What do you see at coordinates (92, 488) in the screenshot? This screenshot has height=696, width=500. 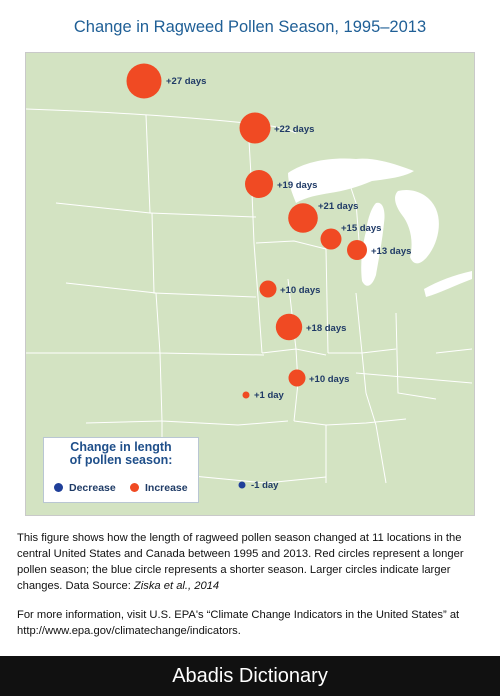 I see `legend-decrease-label: Decrease` at bounding box center [92, 488].